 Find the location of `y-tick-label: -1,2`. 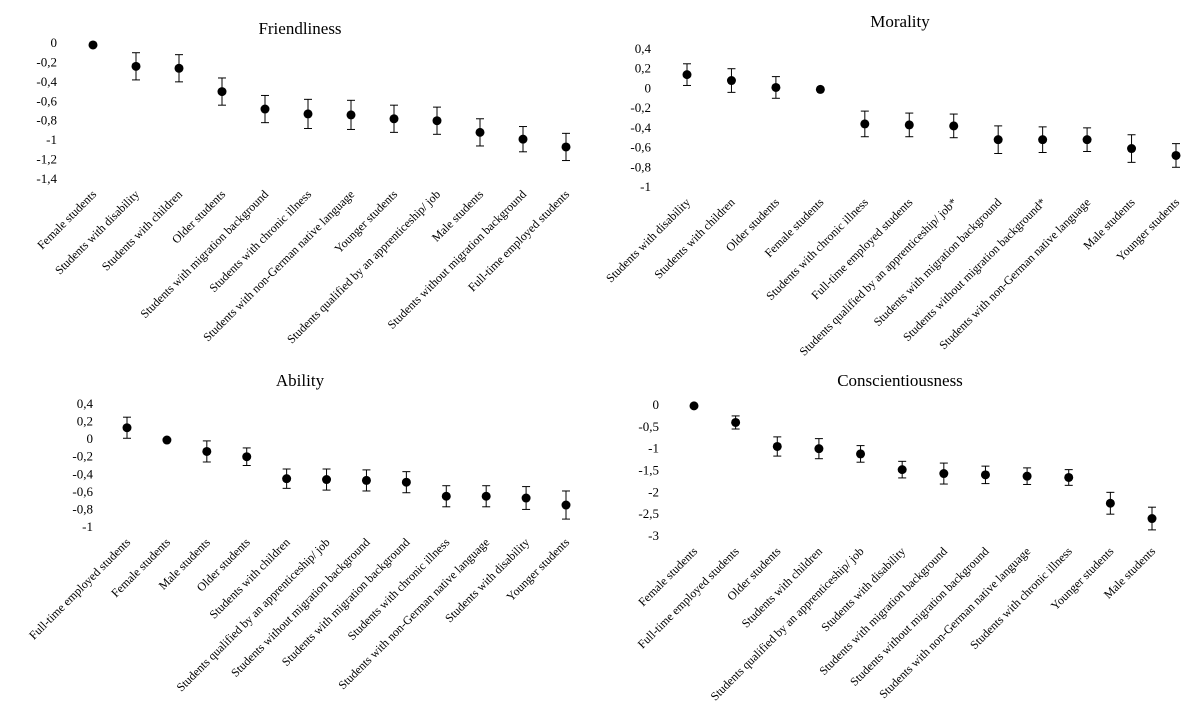

y-tick-label: -1,2 is located at coordinates (46, 159).